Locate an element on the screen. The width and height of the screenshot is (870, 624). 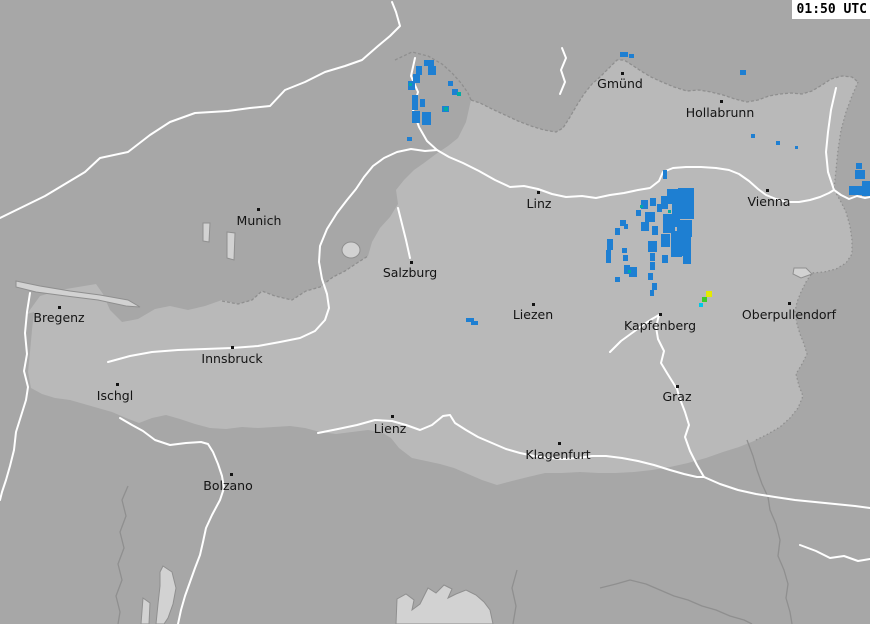
lake-garda-west is located at coordinates (145, 610).